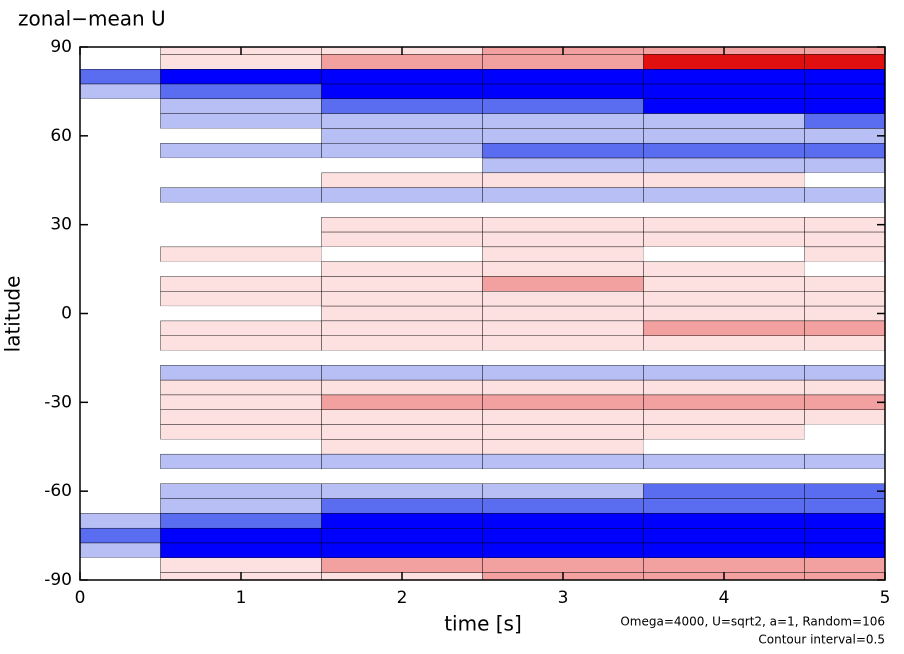 The width and height of the screenshot is (904, 654). Describe the element at coordinates (92, 19) in the screenshot. I see `chart-title: zonal−mean U` at that location.